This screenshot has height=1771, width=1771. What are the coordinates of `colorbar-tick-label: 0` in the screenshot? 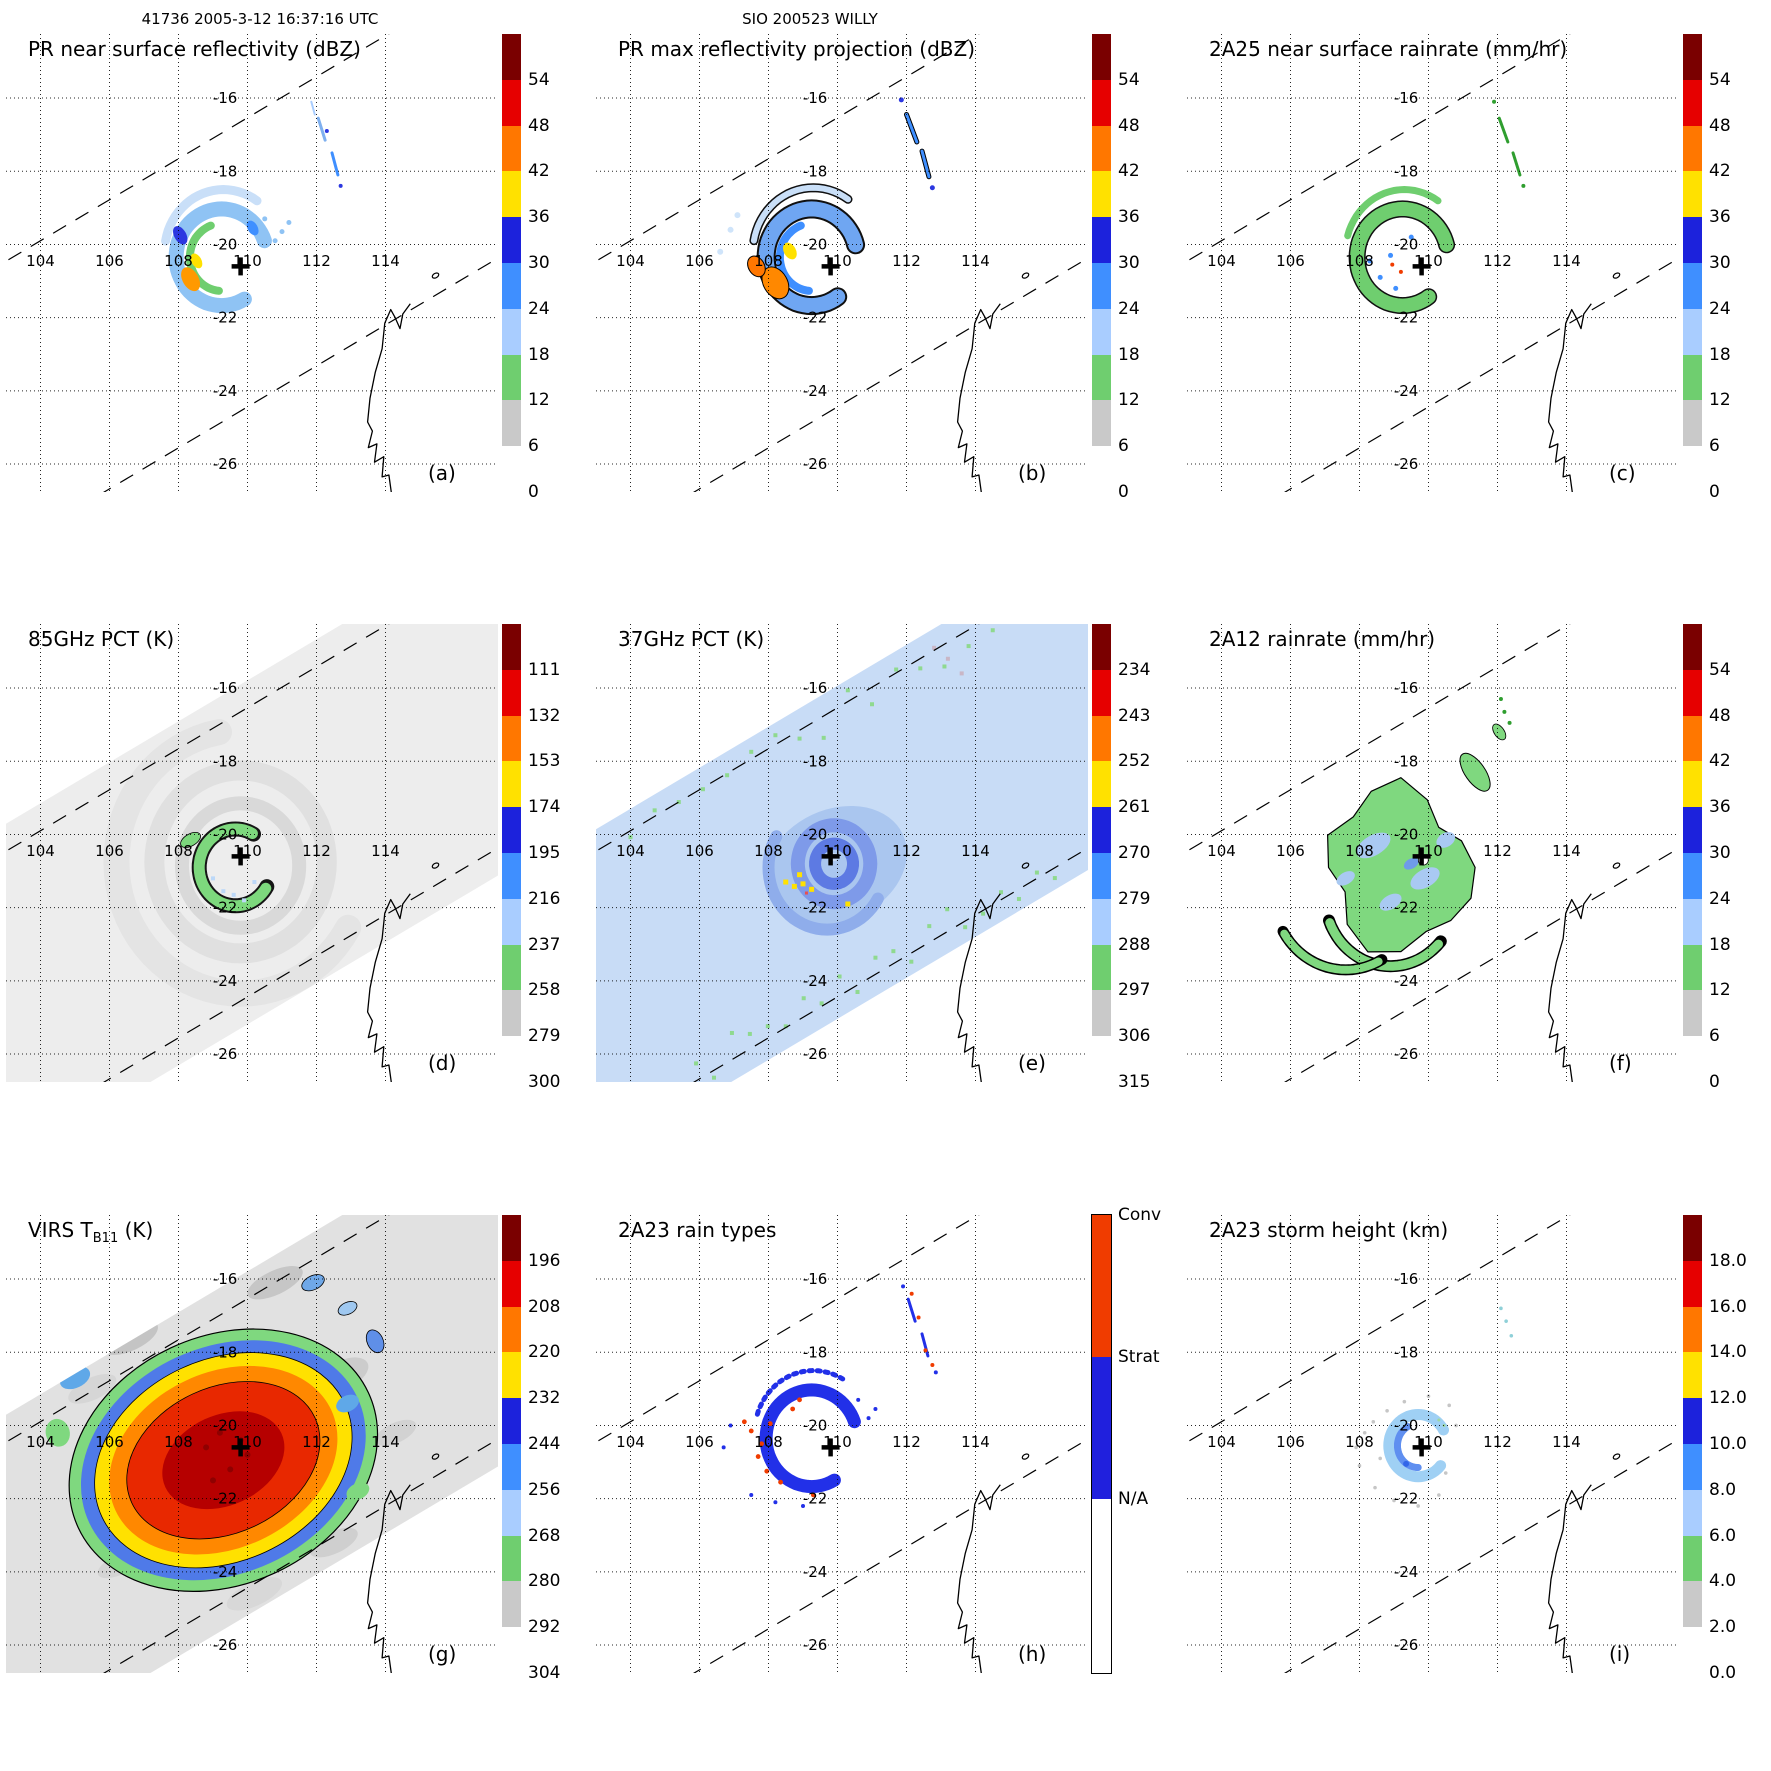 It's located at (1123, 492).